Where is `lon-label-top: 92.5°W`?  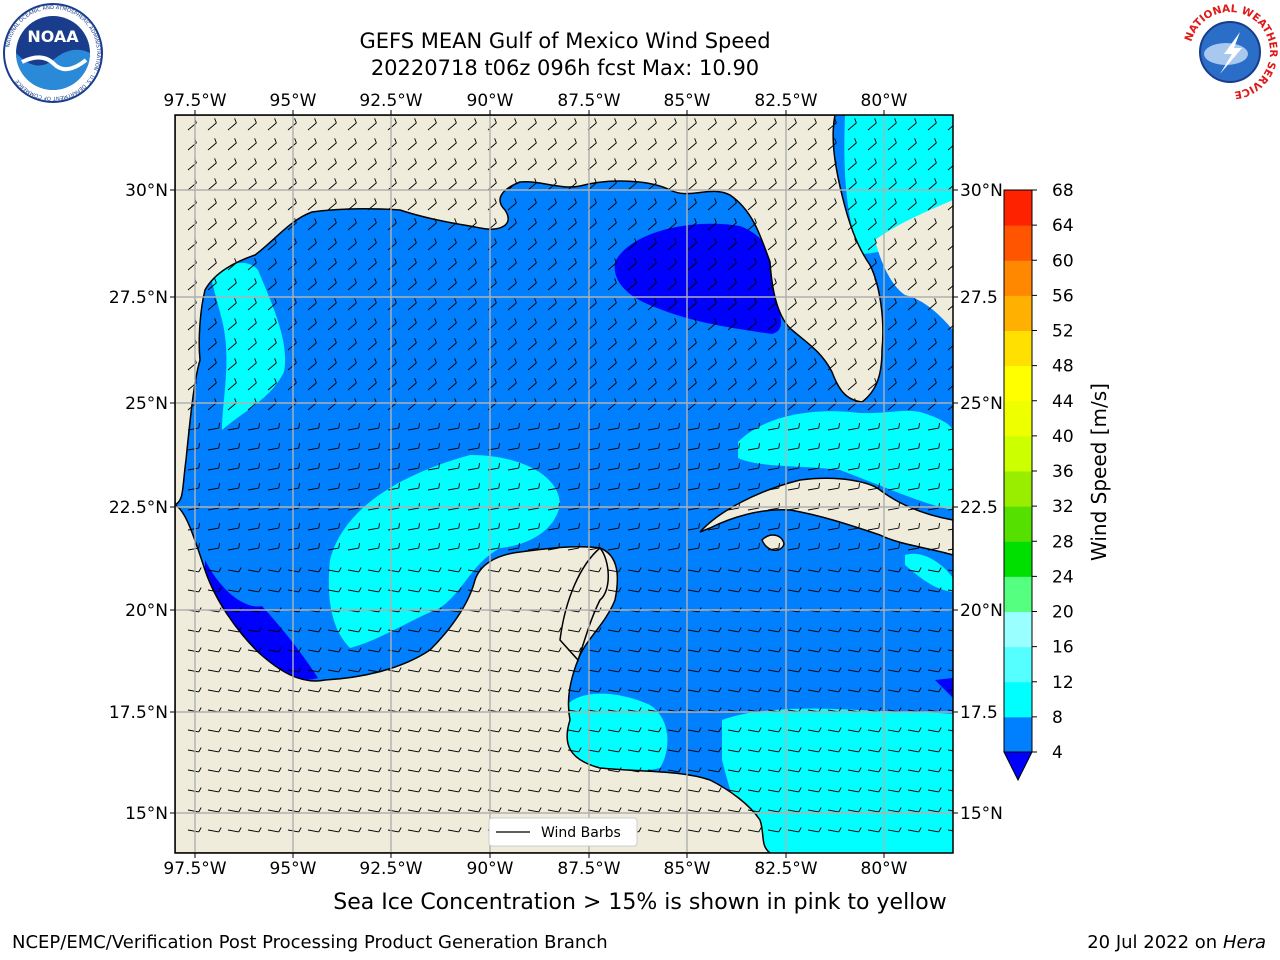 lon-label-top: 92.5°W is located at coordinates (390, 101).